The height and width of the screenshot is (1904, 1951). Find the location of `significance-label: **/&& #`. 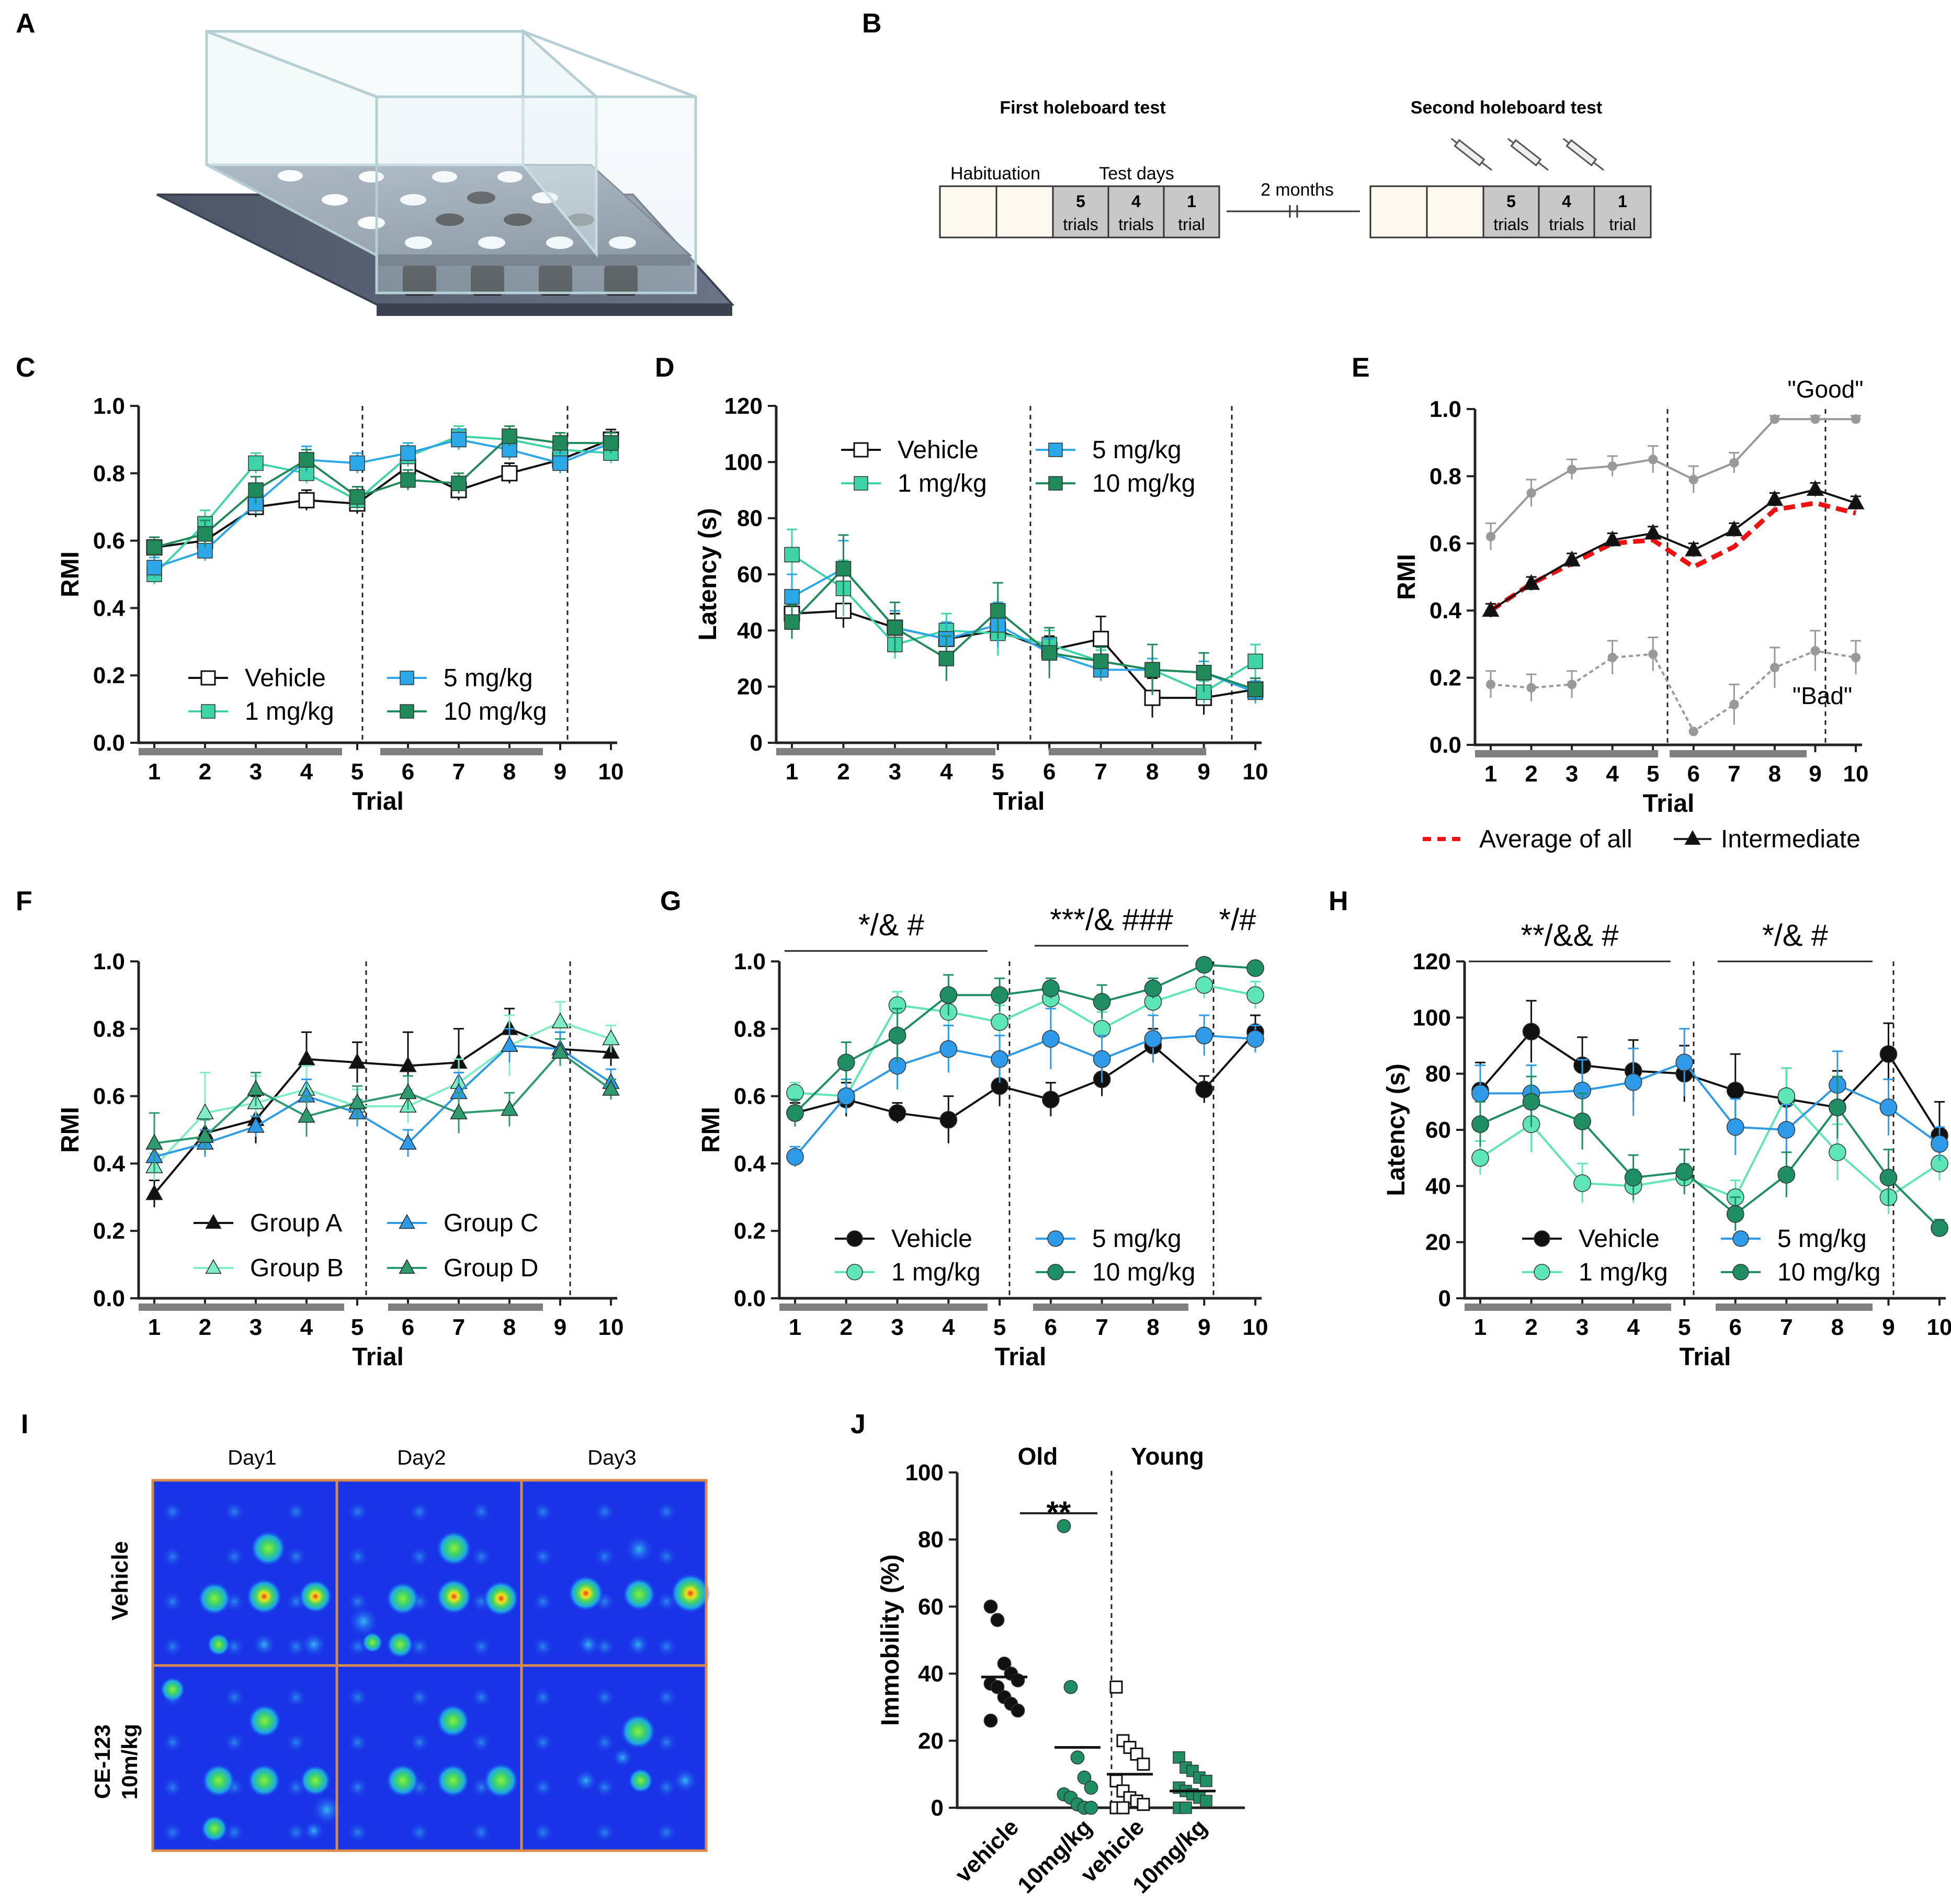

significance-label: **/&& # is located at coordinates (1570, 936).